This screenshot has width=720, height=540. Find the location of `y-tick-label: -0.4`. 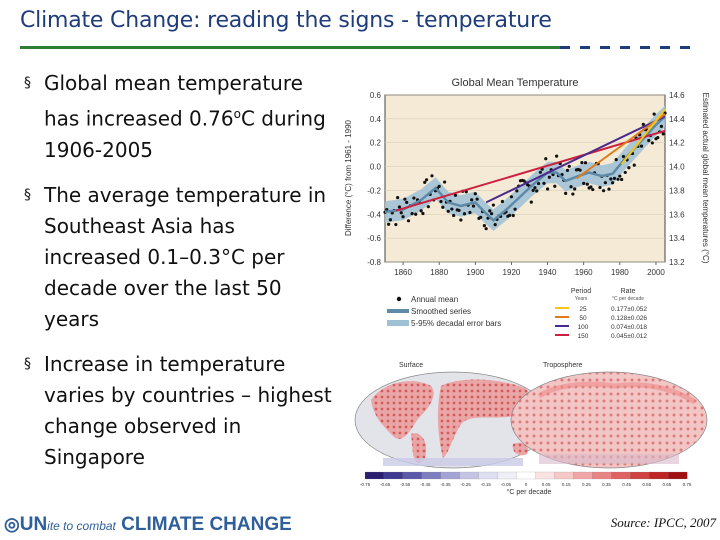

y-tick-label: -0.4 is located at coordinates (374, 214).